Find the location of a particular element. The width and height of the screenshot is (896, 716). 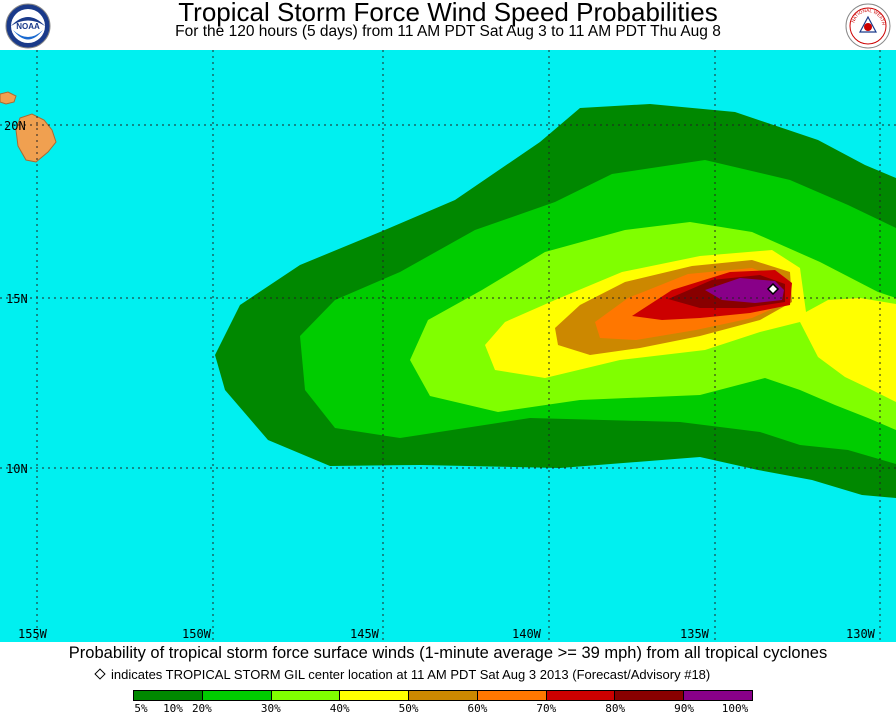

legend-label: 20% is located at coordinates (201, 708).